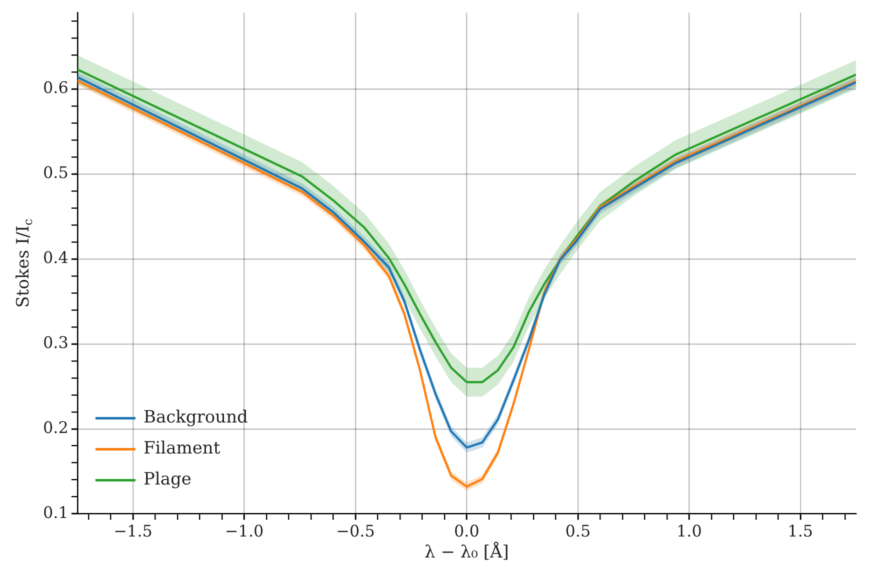 Image resolution: width=884 pixels, height=585 pixels. I want to click on legend-label: Filament, so click(181, 448).